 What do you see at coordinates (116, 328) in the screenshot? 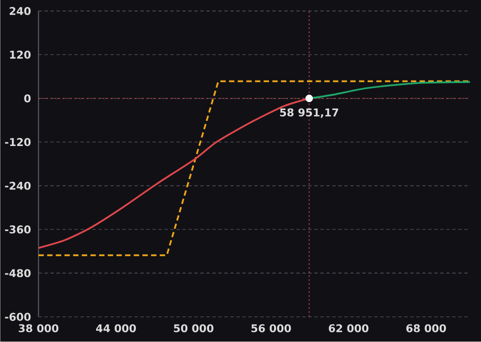
I see `x-tick-label: 44 000` at bounding box center [116, 328].